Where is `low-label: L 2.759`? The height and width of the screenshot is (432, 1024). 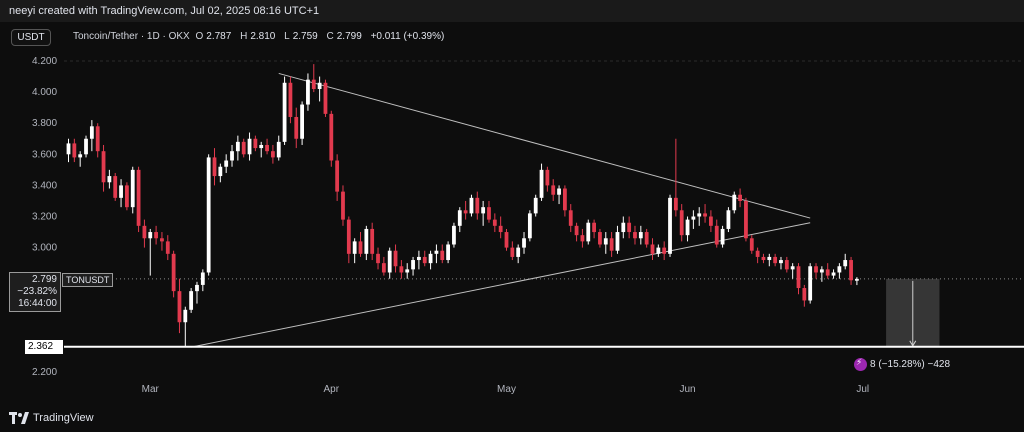 low-label: L 2.759 is located at coordinates (301, 36).